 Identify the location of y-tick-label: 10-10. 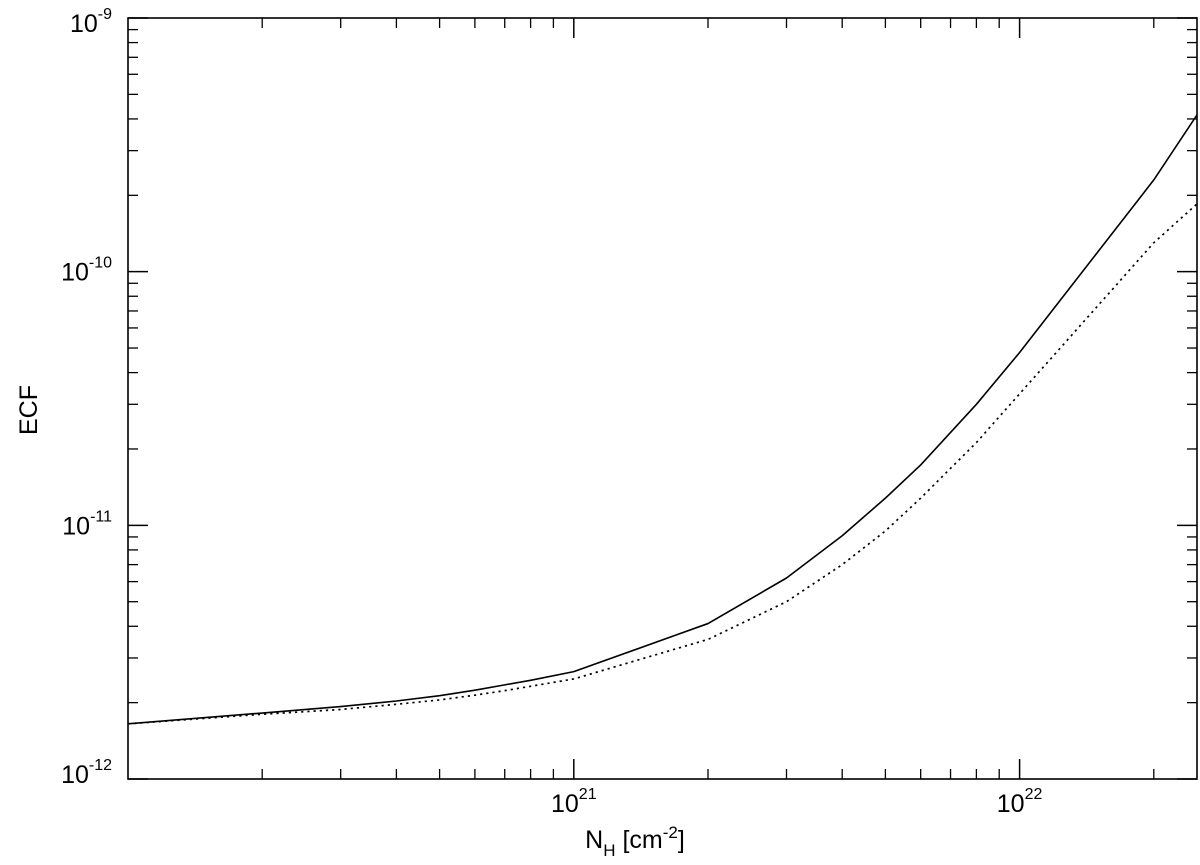
(86, 271).